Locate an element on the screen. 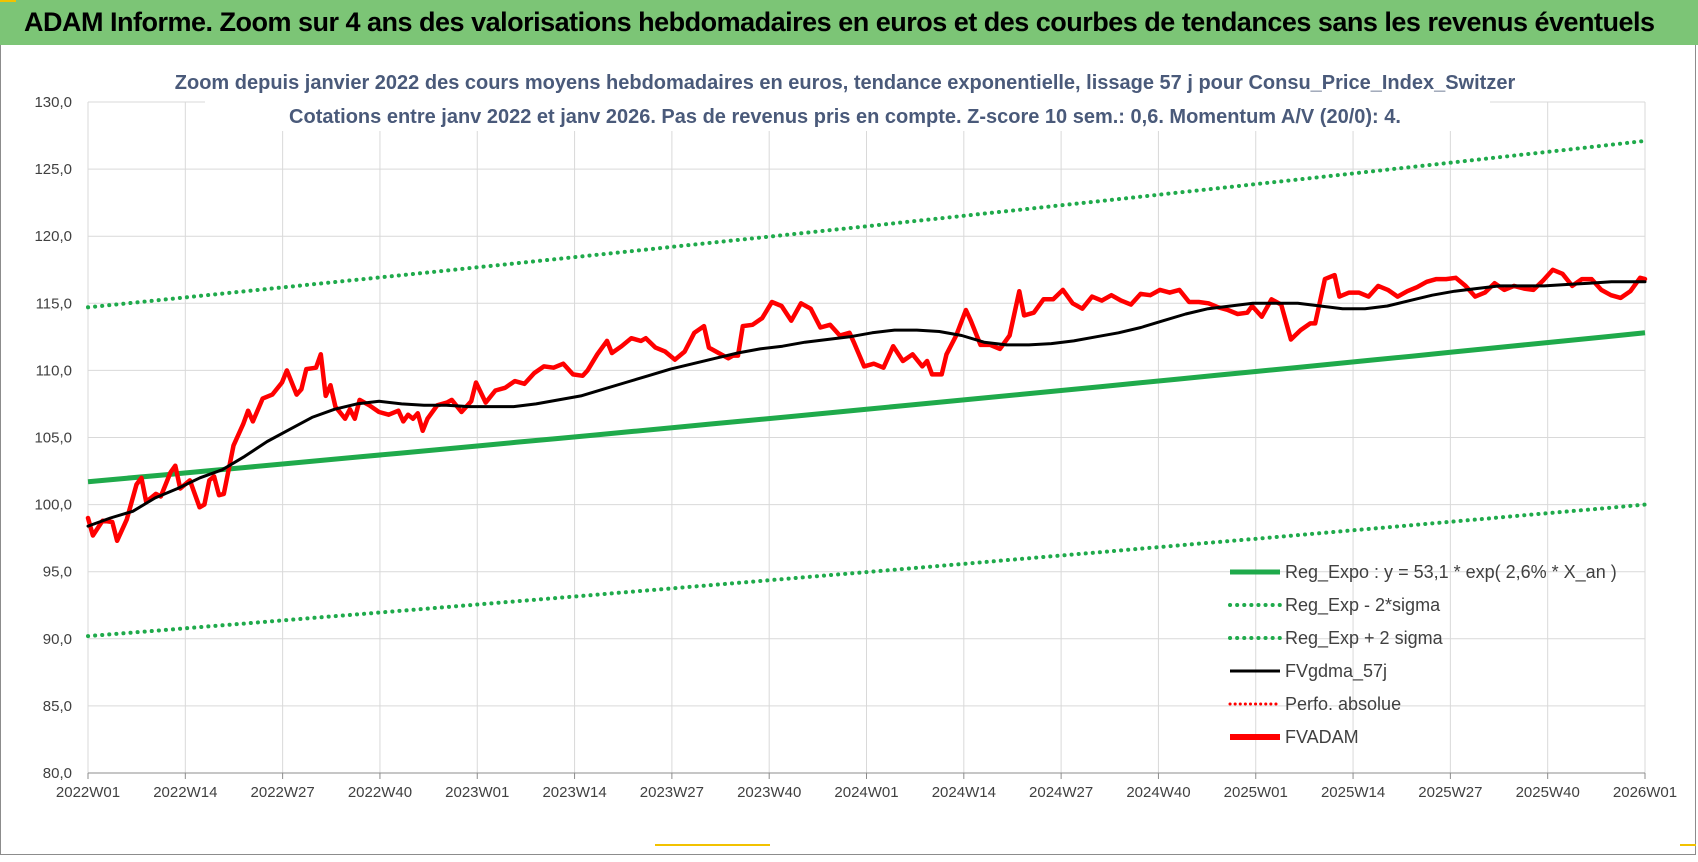 This screenshot has height=862, width=1698. corner-marker-left is located at coordinates (8, 1).